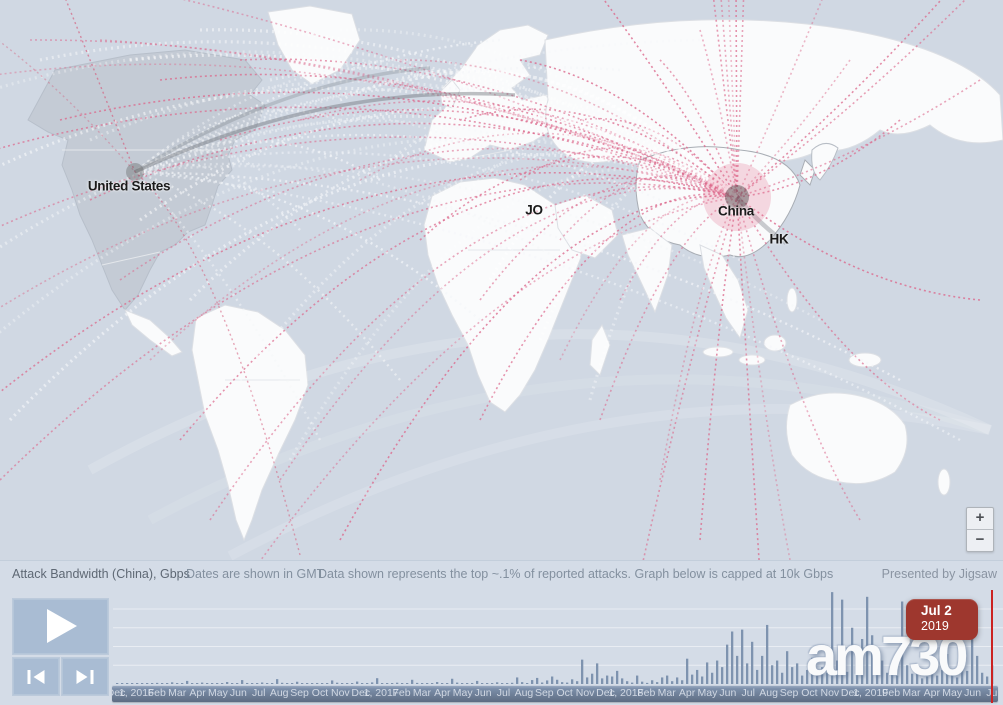  Describe the element at coordinates (524, 693) in the screenshot. I see `month-tick-label: Aug` at that location.